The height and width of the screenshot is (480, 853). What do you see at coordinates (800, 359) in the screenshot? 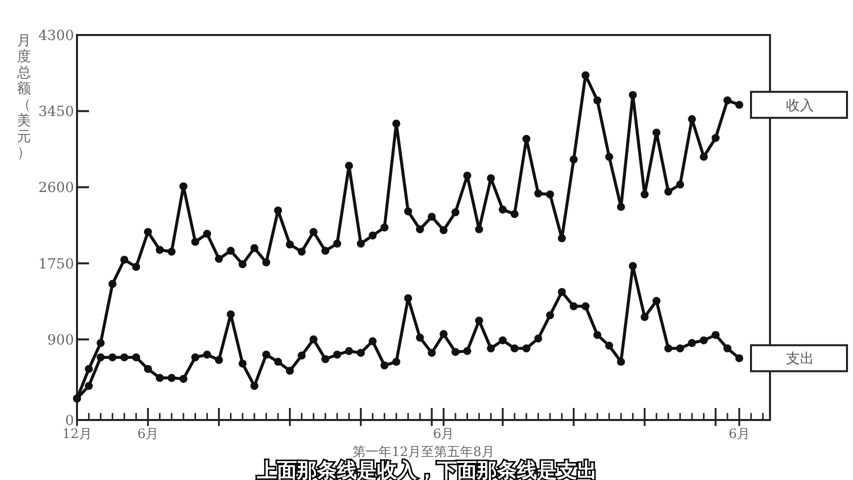
I see `text: 支出` at bounding box center [800, 359].